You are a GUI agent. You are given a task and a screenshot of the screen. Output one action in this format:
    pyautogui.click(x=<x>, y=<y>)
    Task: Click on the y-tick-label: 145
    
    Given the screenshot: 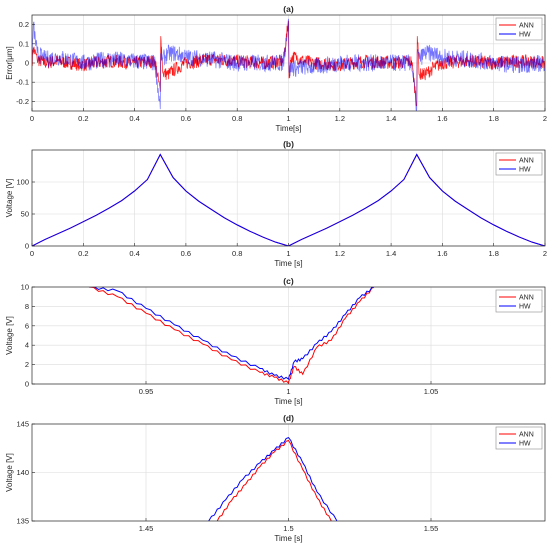 What is the action you would take?
    pyautogui.click(x=22, y=424)
    